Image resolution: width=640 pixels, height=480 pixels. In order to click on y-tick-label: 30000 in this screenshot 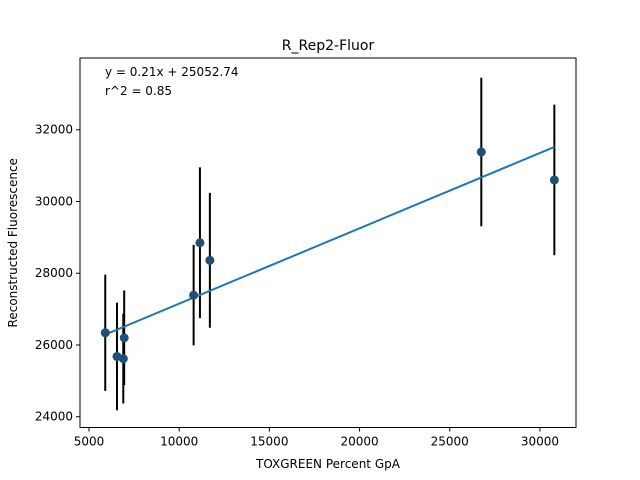, I will do `click(54, 201)`.